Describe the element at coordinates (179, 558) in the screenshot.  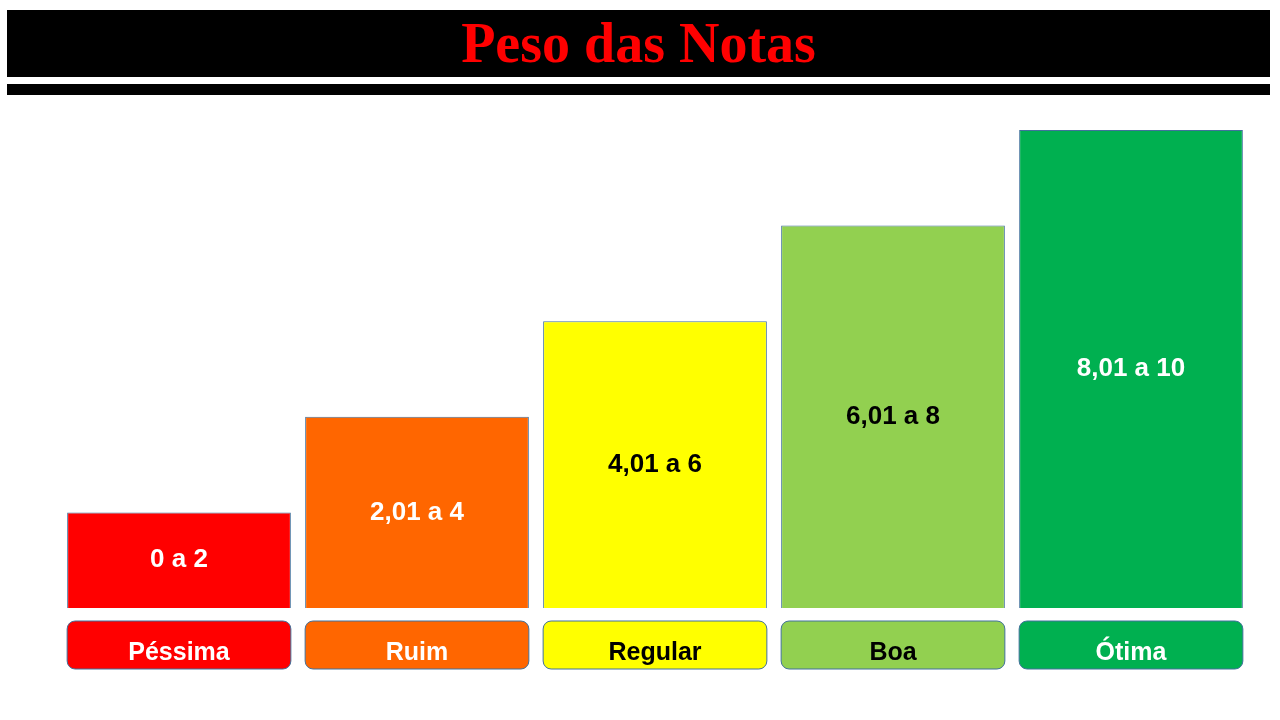
I see `data-label: 0 a 2` at that location.